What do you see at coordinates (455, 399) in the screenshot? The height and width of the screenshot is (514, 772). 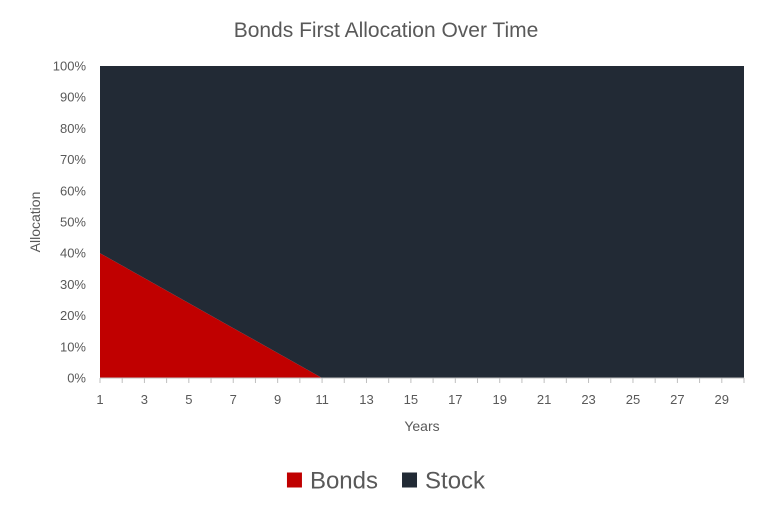 I see `x-tick-label: 17` at bounding box center [455, 399].